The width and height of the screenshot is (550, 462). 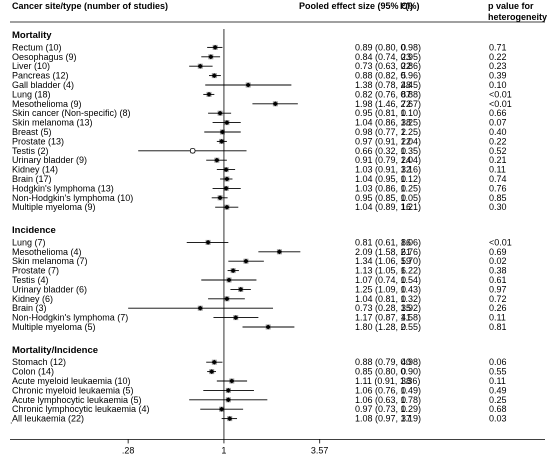 What do you see at coordinates (81, 409) in the screenshot?
I see `row-label: Chronic lymphocytic leukaemia (4)` at bounding box center [81, 409].